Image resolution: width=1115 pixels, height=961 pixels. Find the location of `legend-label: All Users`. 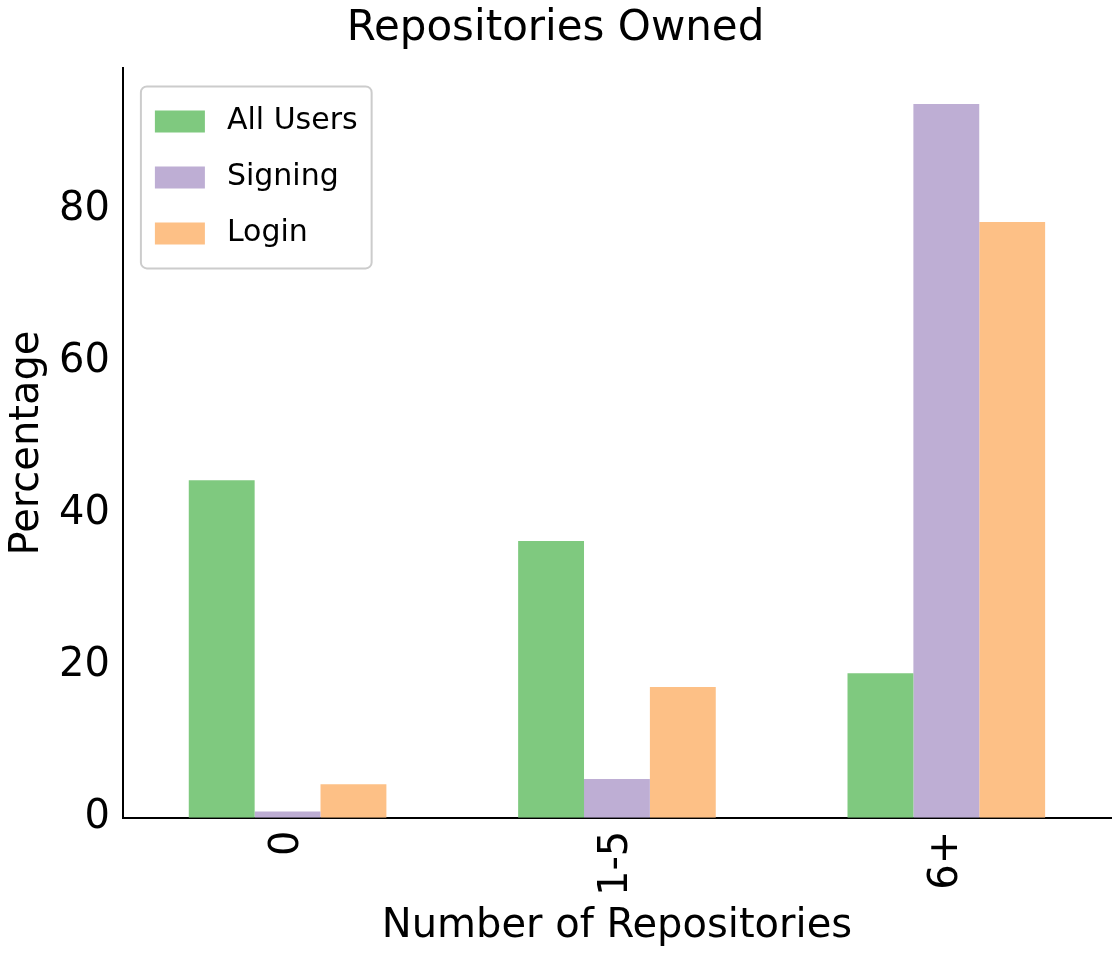

legend-label: All Users is located at coordinates (292, 119).